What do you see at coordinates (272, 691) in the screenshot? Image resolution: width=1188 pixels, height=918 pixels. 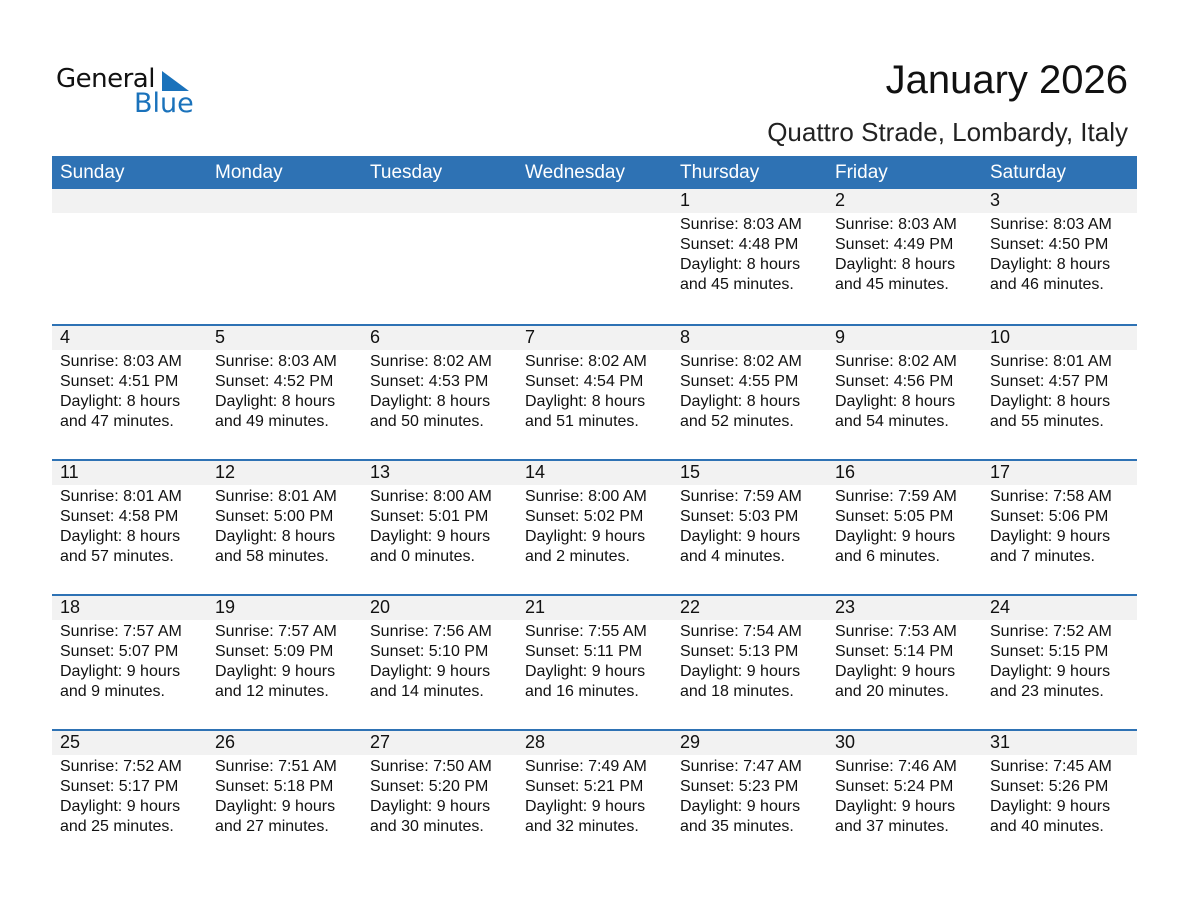 I see `sun-info-line: and 12 minutes.` at bounding box center [272, 691].